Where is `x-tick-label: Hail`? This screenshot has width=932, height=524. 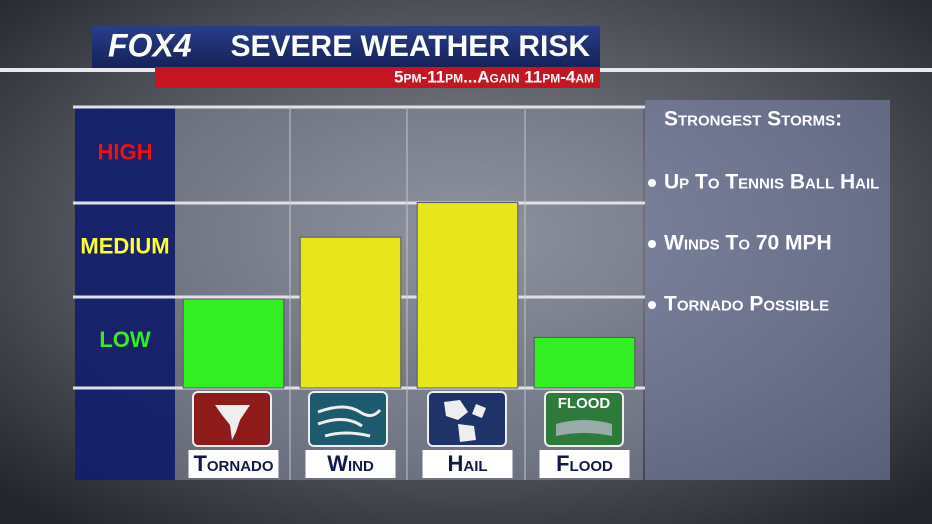 x-tick-label: Hail is located at coordinates (467, 463).